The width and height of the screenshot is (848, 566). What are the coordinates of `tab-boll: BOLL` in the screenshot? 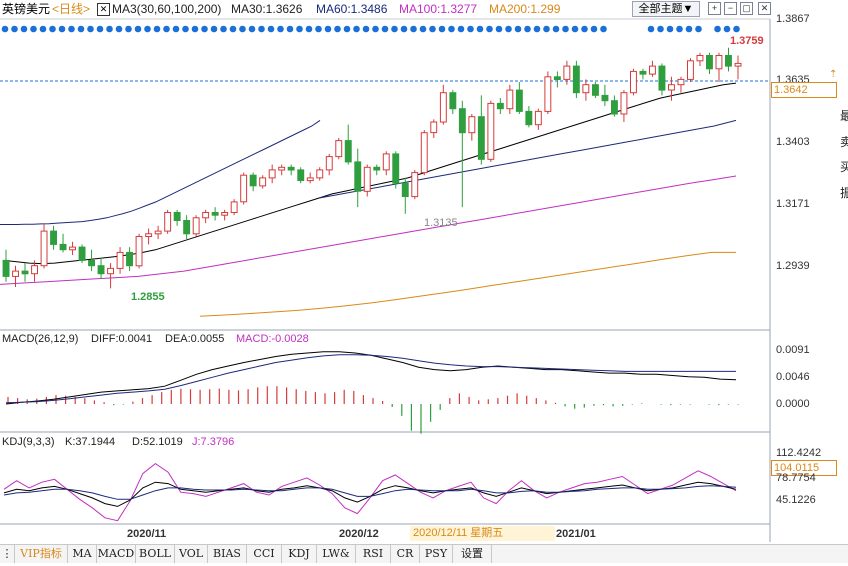 It's located at (155, 554).